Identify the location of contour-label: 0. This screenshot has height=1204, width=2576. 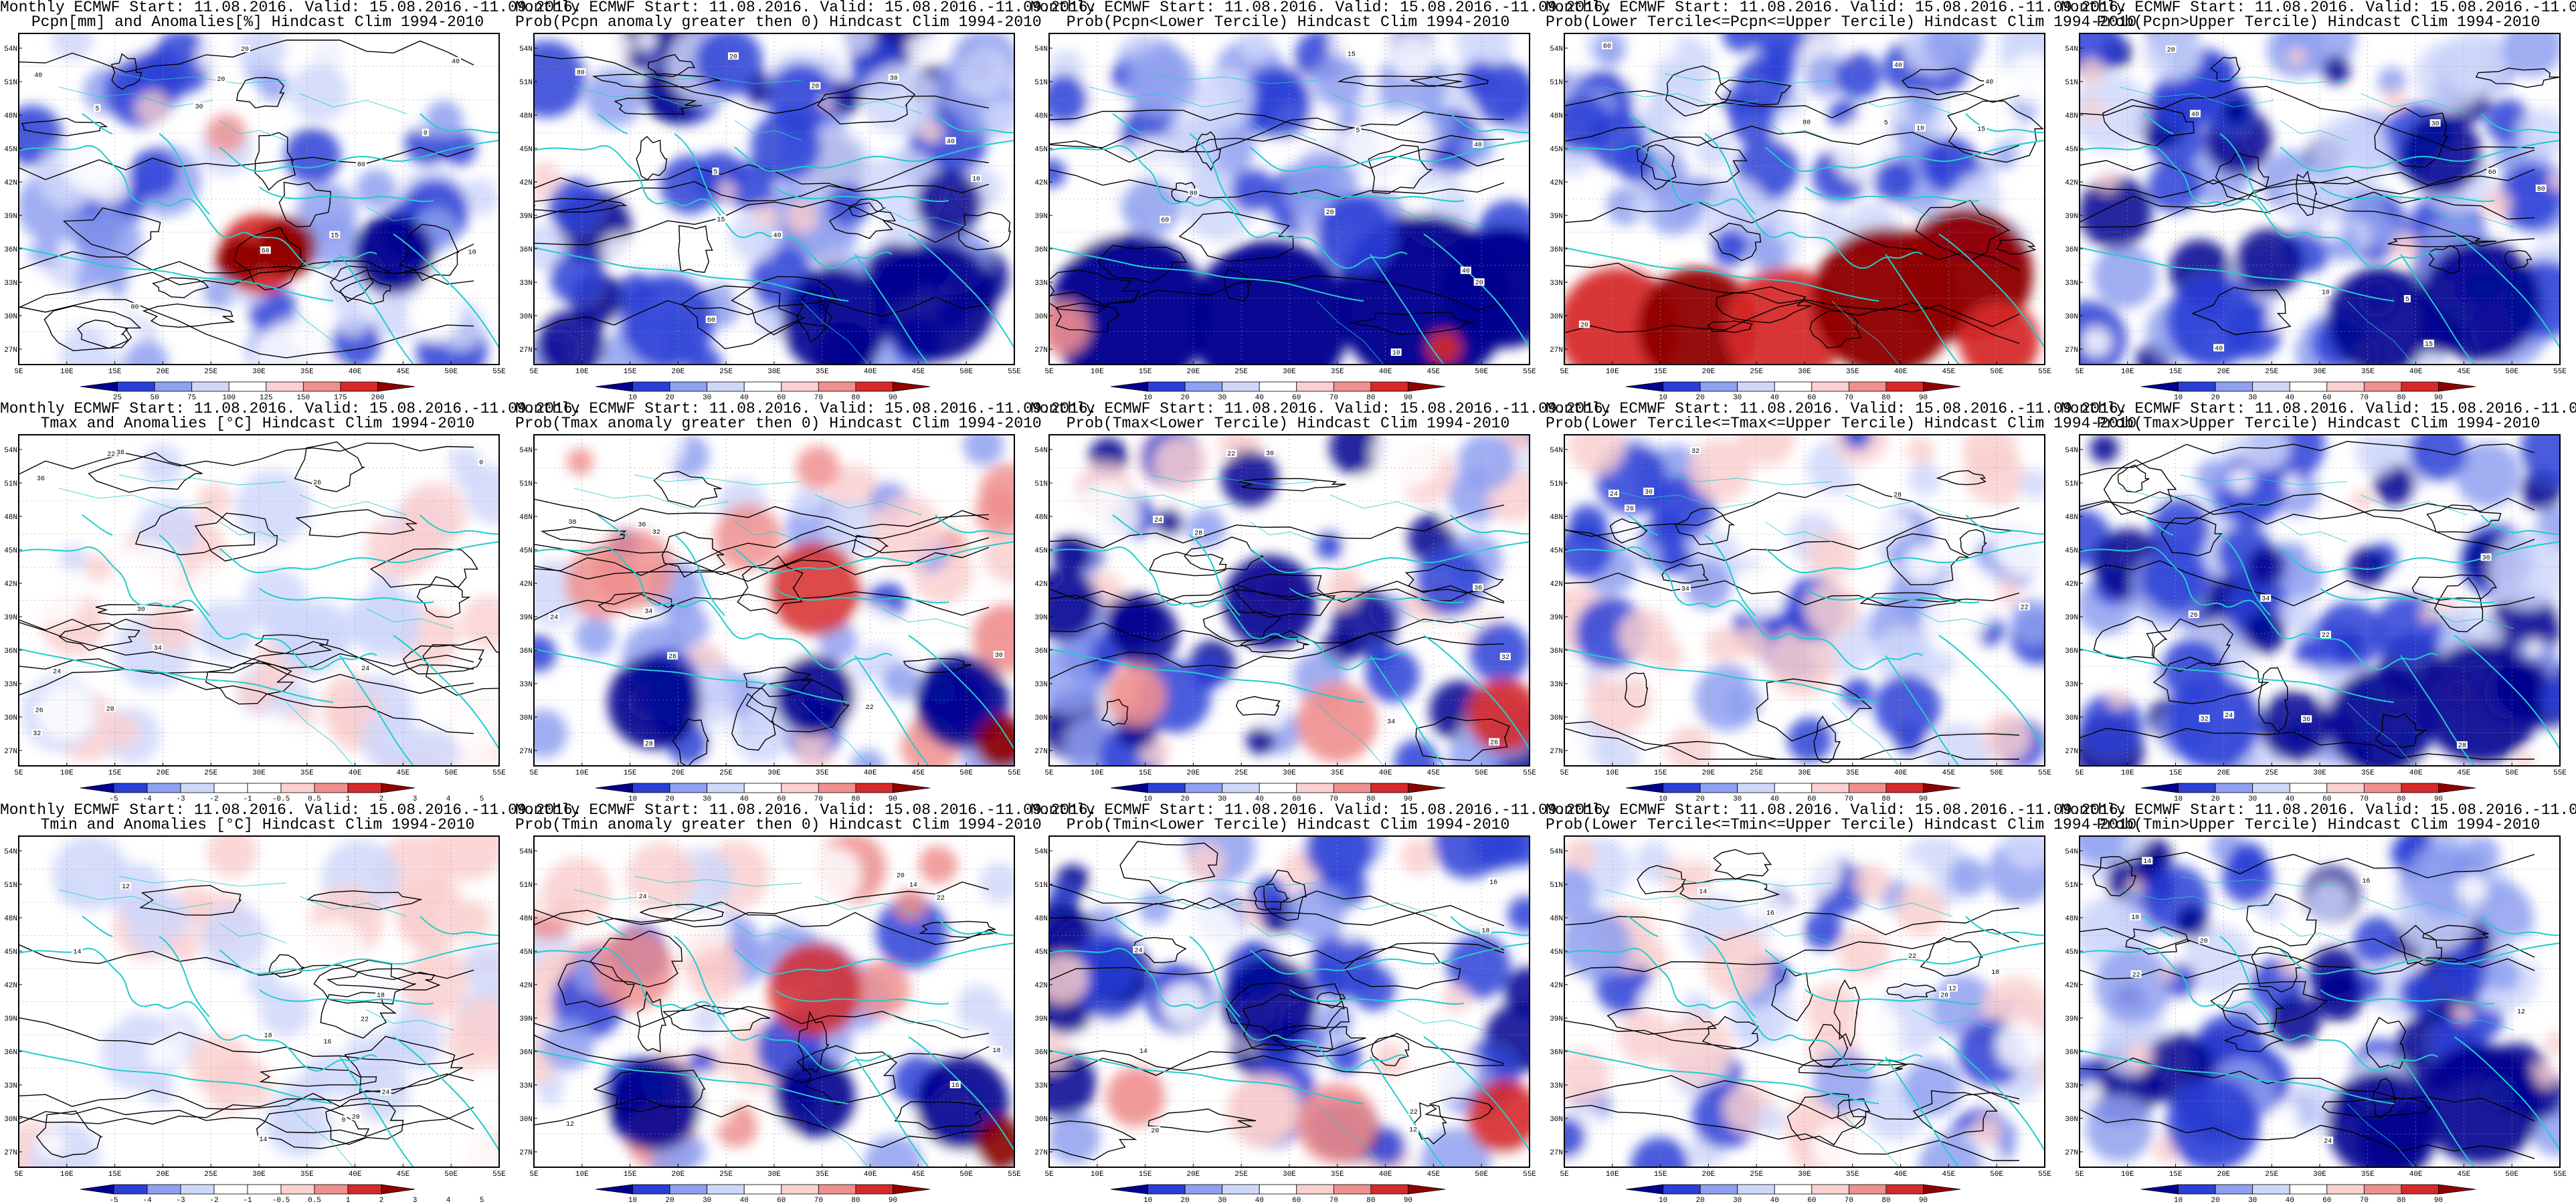
(426, 134).